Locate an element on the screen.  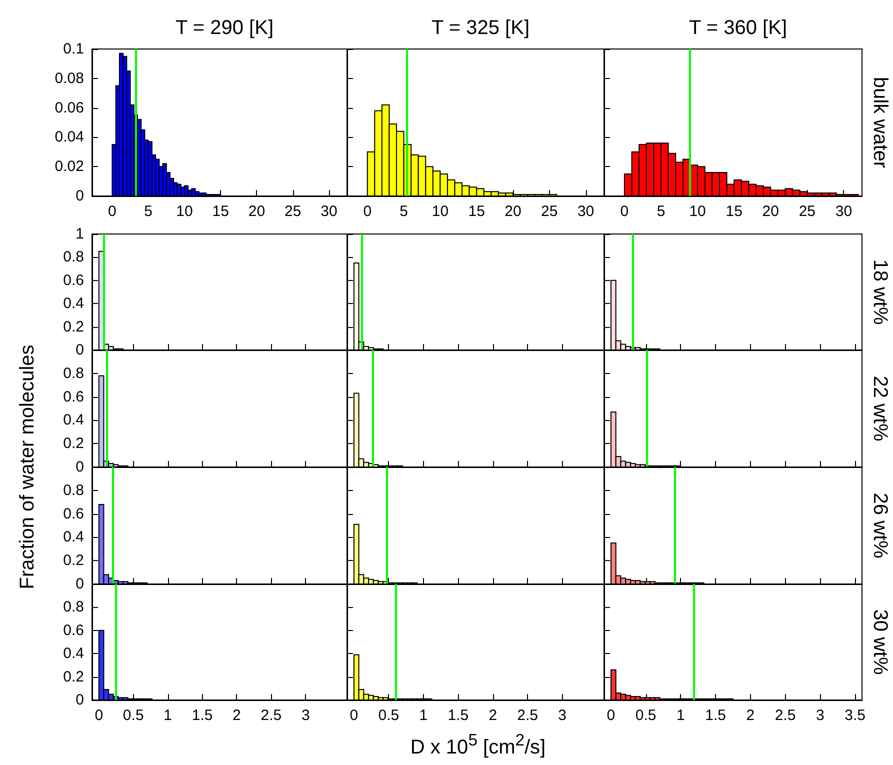
y2-axis-title: 26 wt% is located at coordinates (880, 525).